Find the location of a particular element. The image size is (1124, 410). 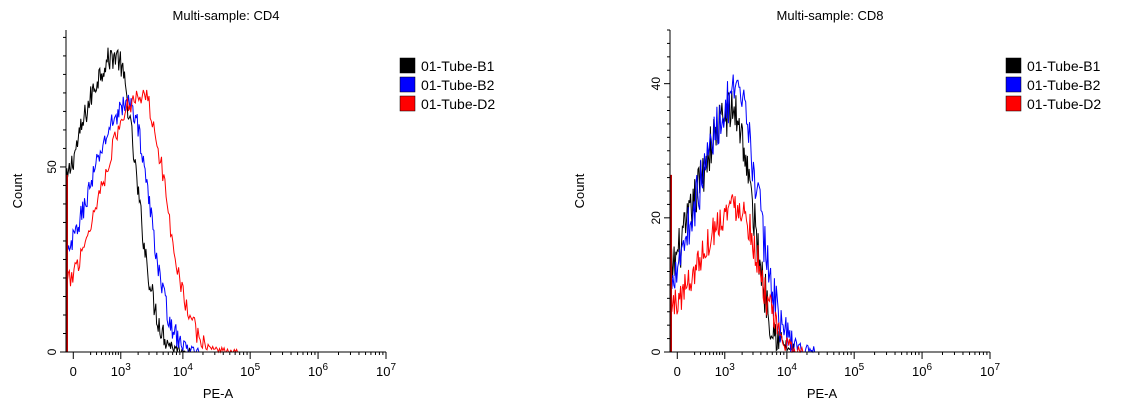

cd8-series-01-tube-b2 is located at coordinates (742, 214).